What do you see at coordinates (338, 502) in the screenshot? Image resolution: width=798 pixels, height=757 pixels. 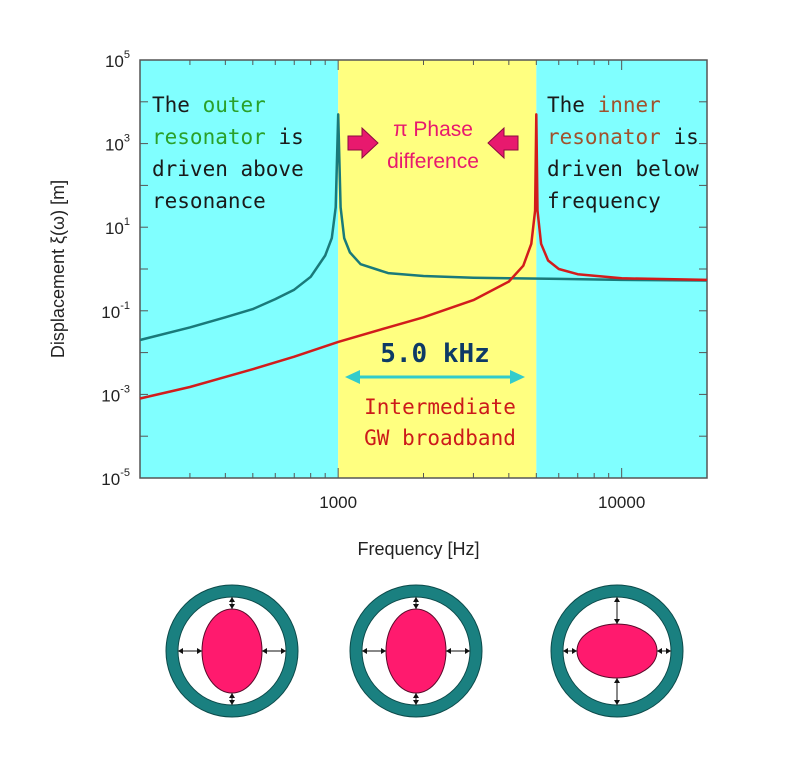 I see `x-tick-label: 1000` at bounding box center [338, 502].